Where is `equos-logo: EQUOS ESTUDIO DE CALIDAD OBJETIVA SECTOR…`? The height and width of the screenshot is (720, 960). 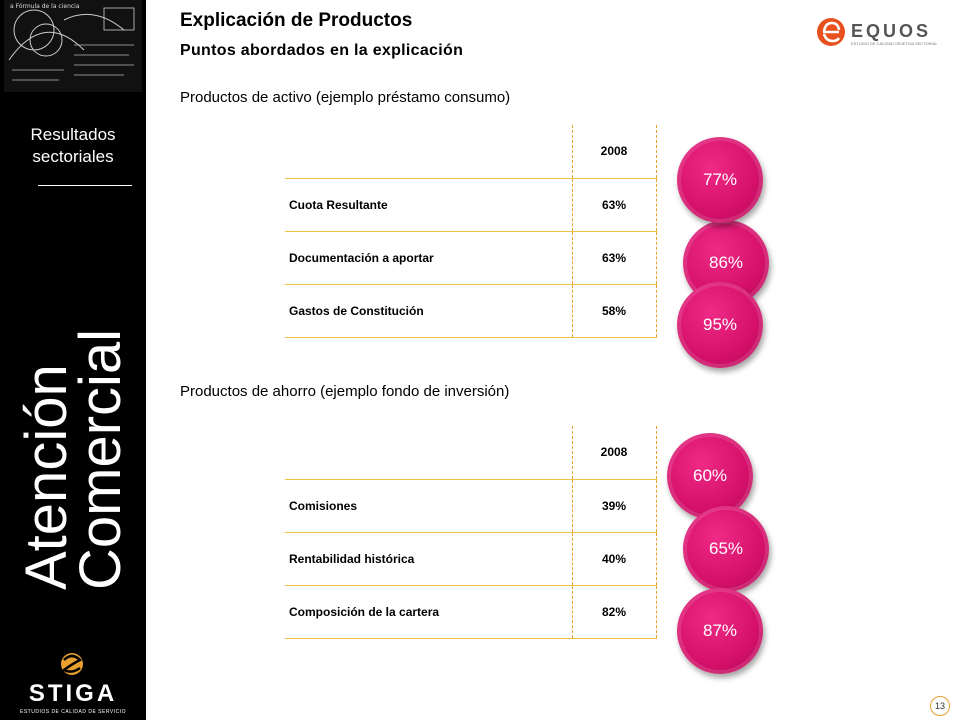 equos-logo: EQUOS ESTUDIO DE CALIDAD OBJETIVA SECTOR… is located at coordinates (877, 32).